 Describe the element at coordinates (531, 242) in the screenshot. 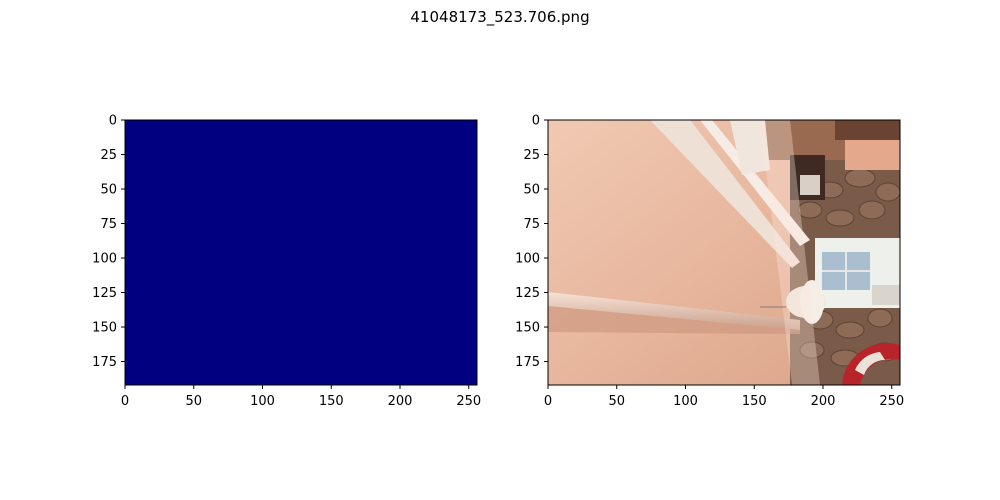

I see `right-y-ticks: 0 25 50 75 100 125 150 175` at that location.